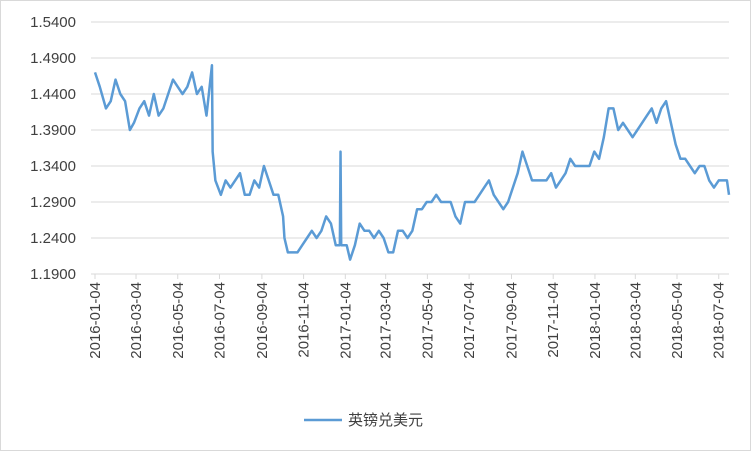 This screenshot has height=456, width=751. I want to click on x-tick-label: 2017-07-04, so click(469, 320).